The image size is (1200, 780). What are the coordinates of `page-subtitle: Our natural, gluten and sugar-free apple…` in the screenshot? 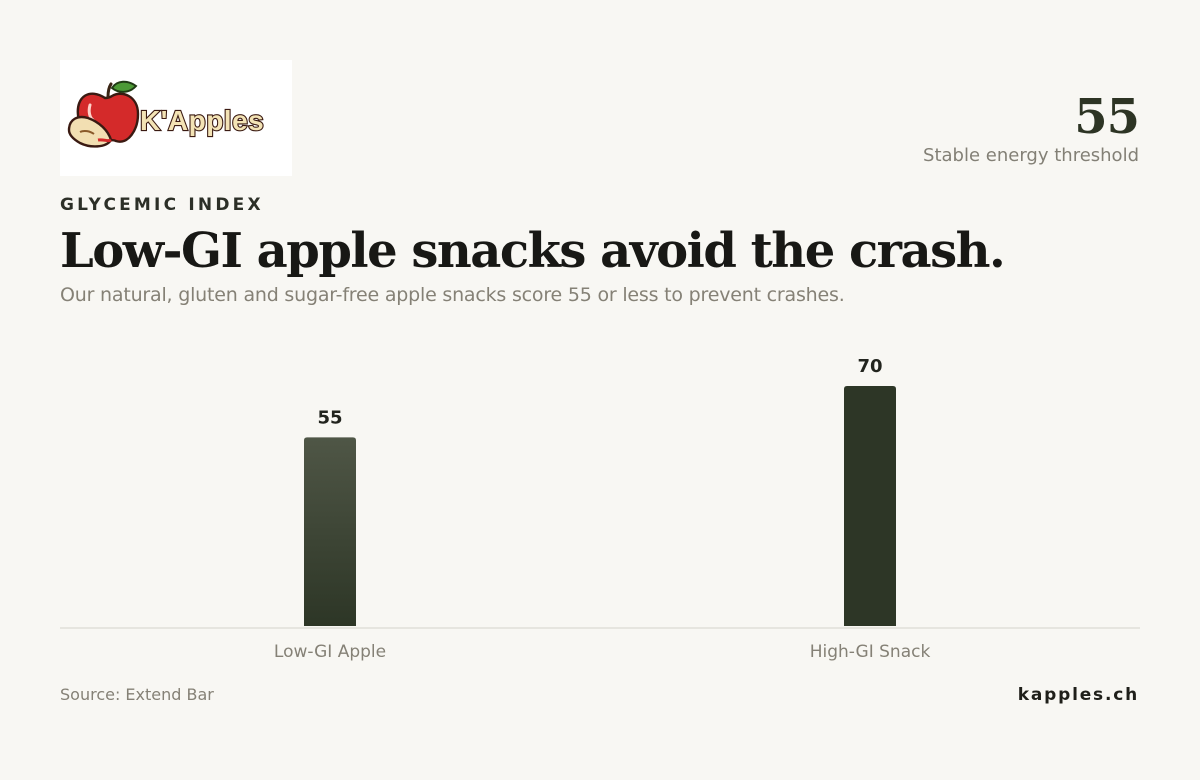 It's located at (452, 295).